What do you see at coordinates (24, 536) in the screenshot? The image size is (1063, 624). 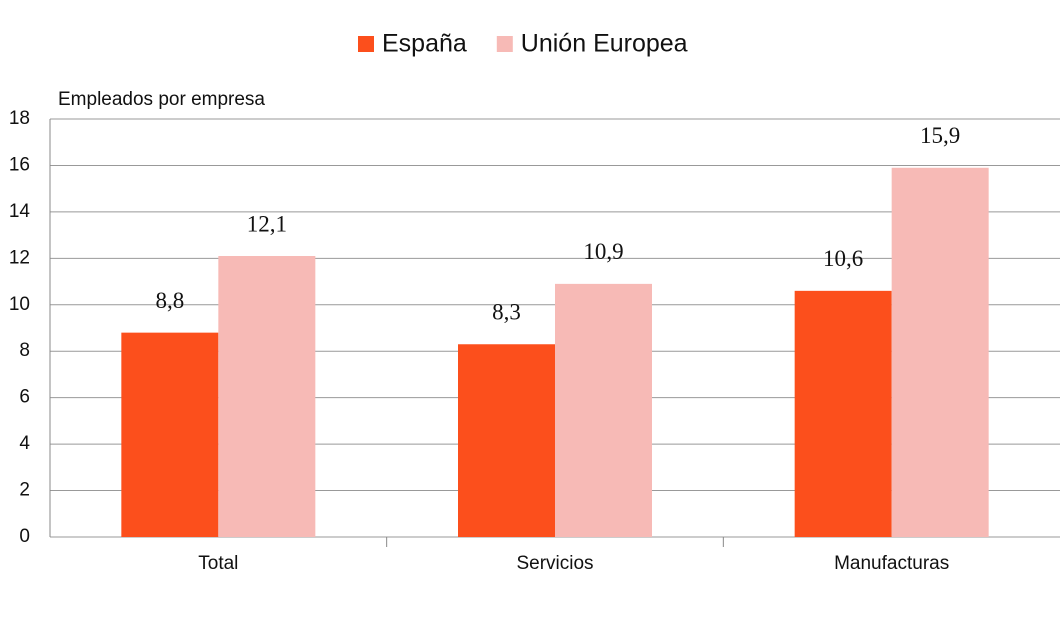 I see `y-tick-label: 0` at bounding box center [24, 536].